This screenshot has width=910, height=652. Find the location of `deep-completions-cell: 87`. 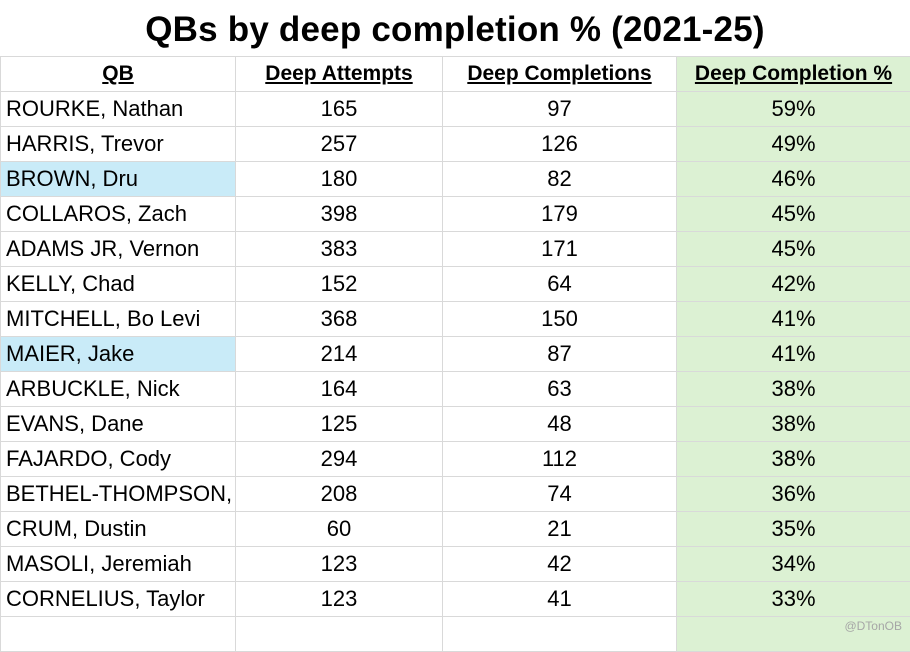

deep-completions-cell: 87 is located at coordinates (560, 354).